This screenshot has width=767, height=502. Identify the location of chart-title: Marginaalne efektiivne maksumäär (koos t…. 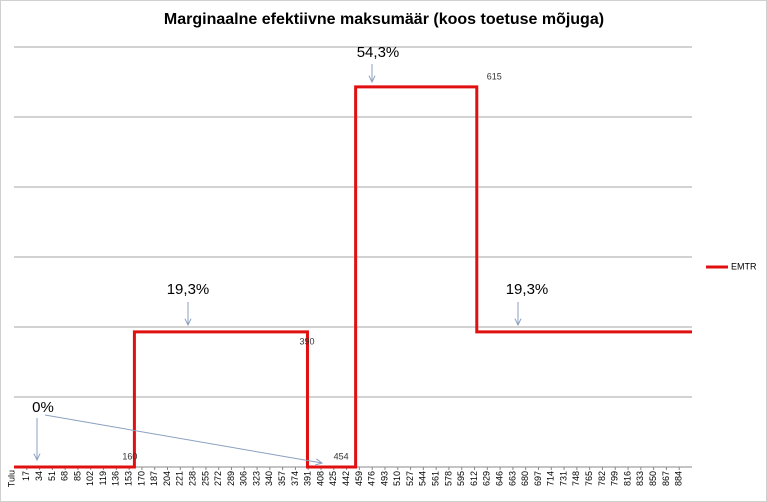
(384, 19).